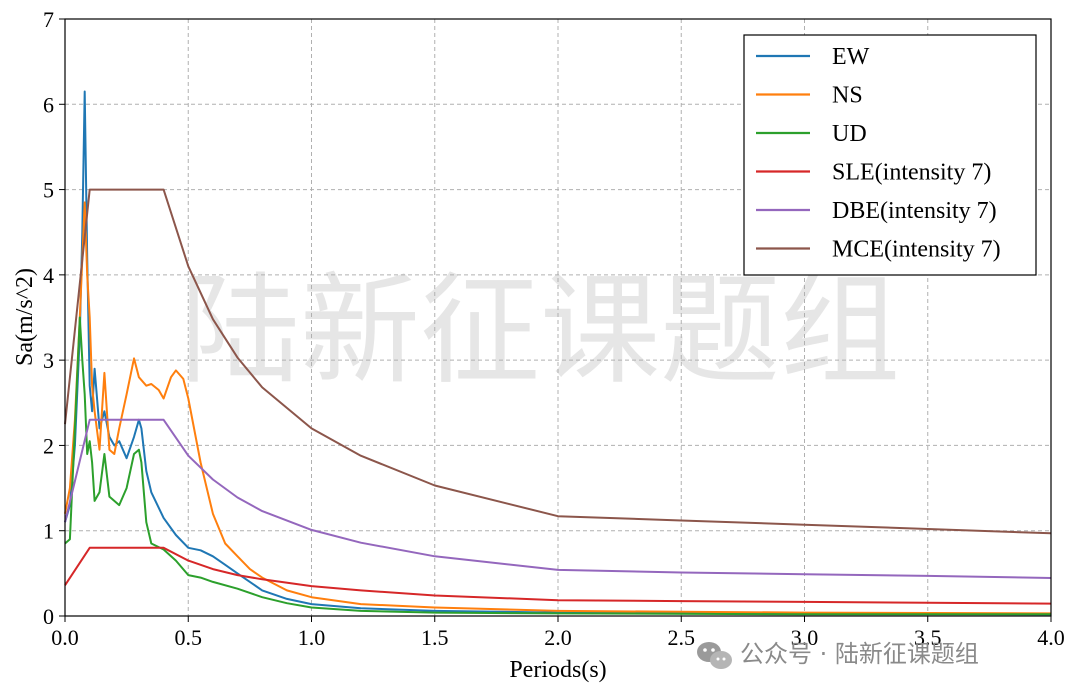 This screenshot has height=694, width=1080. I want to click on y-tick-label: 6, so click(48, 104).